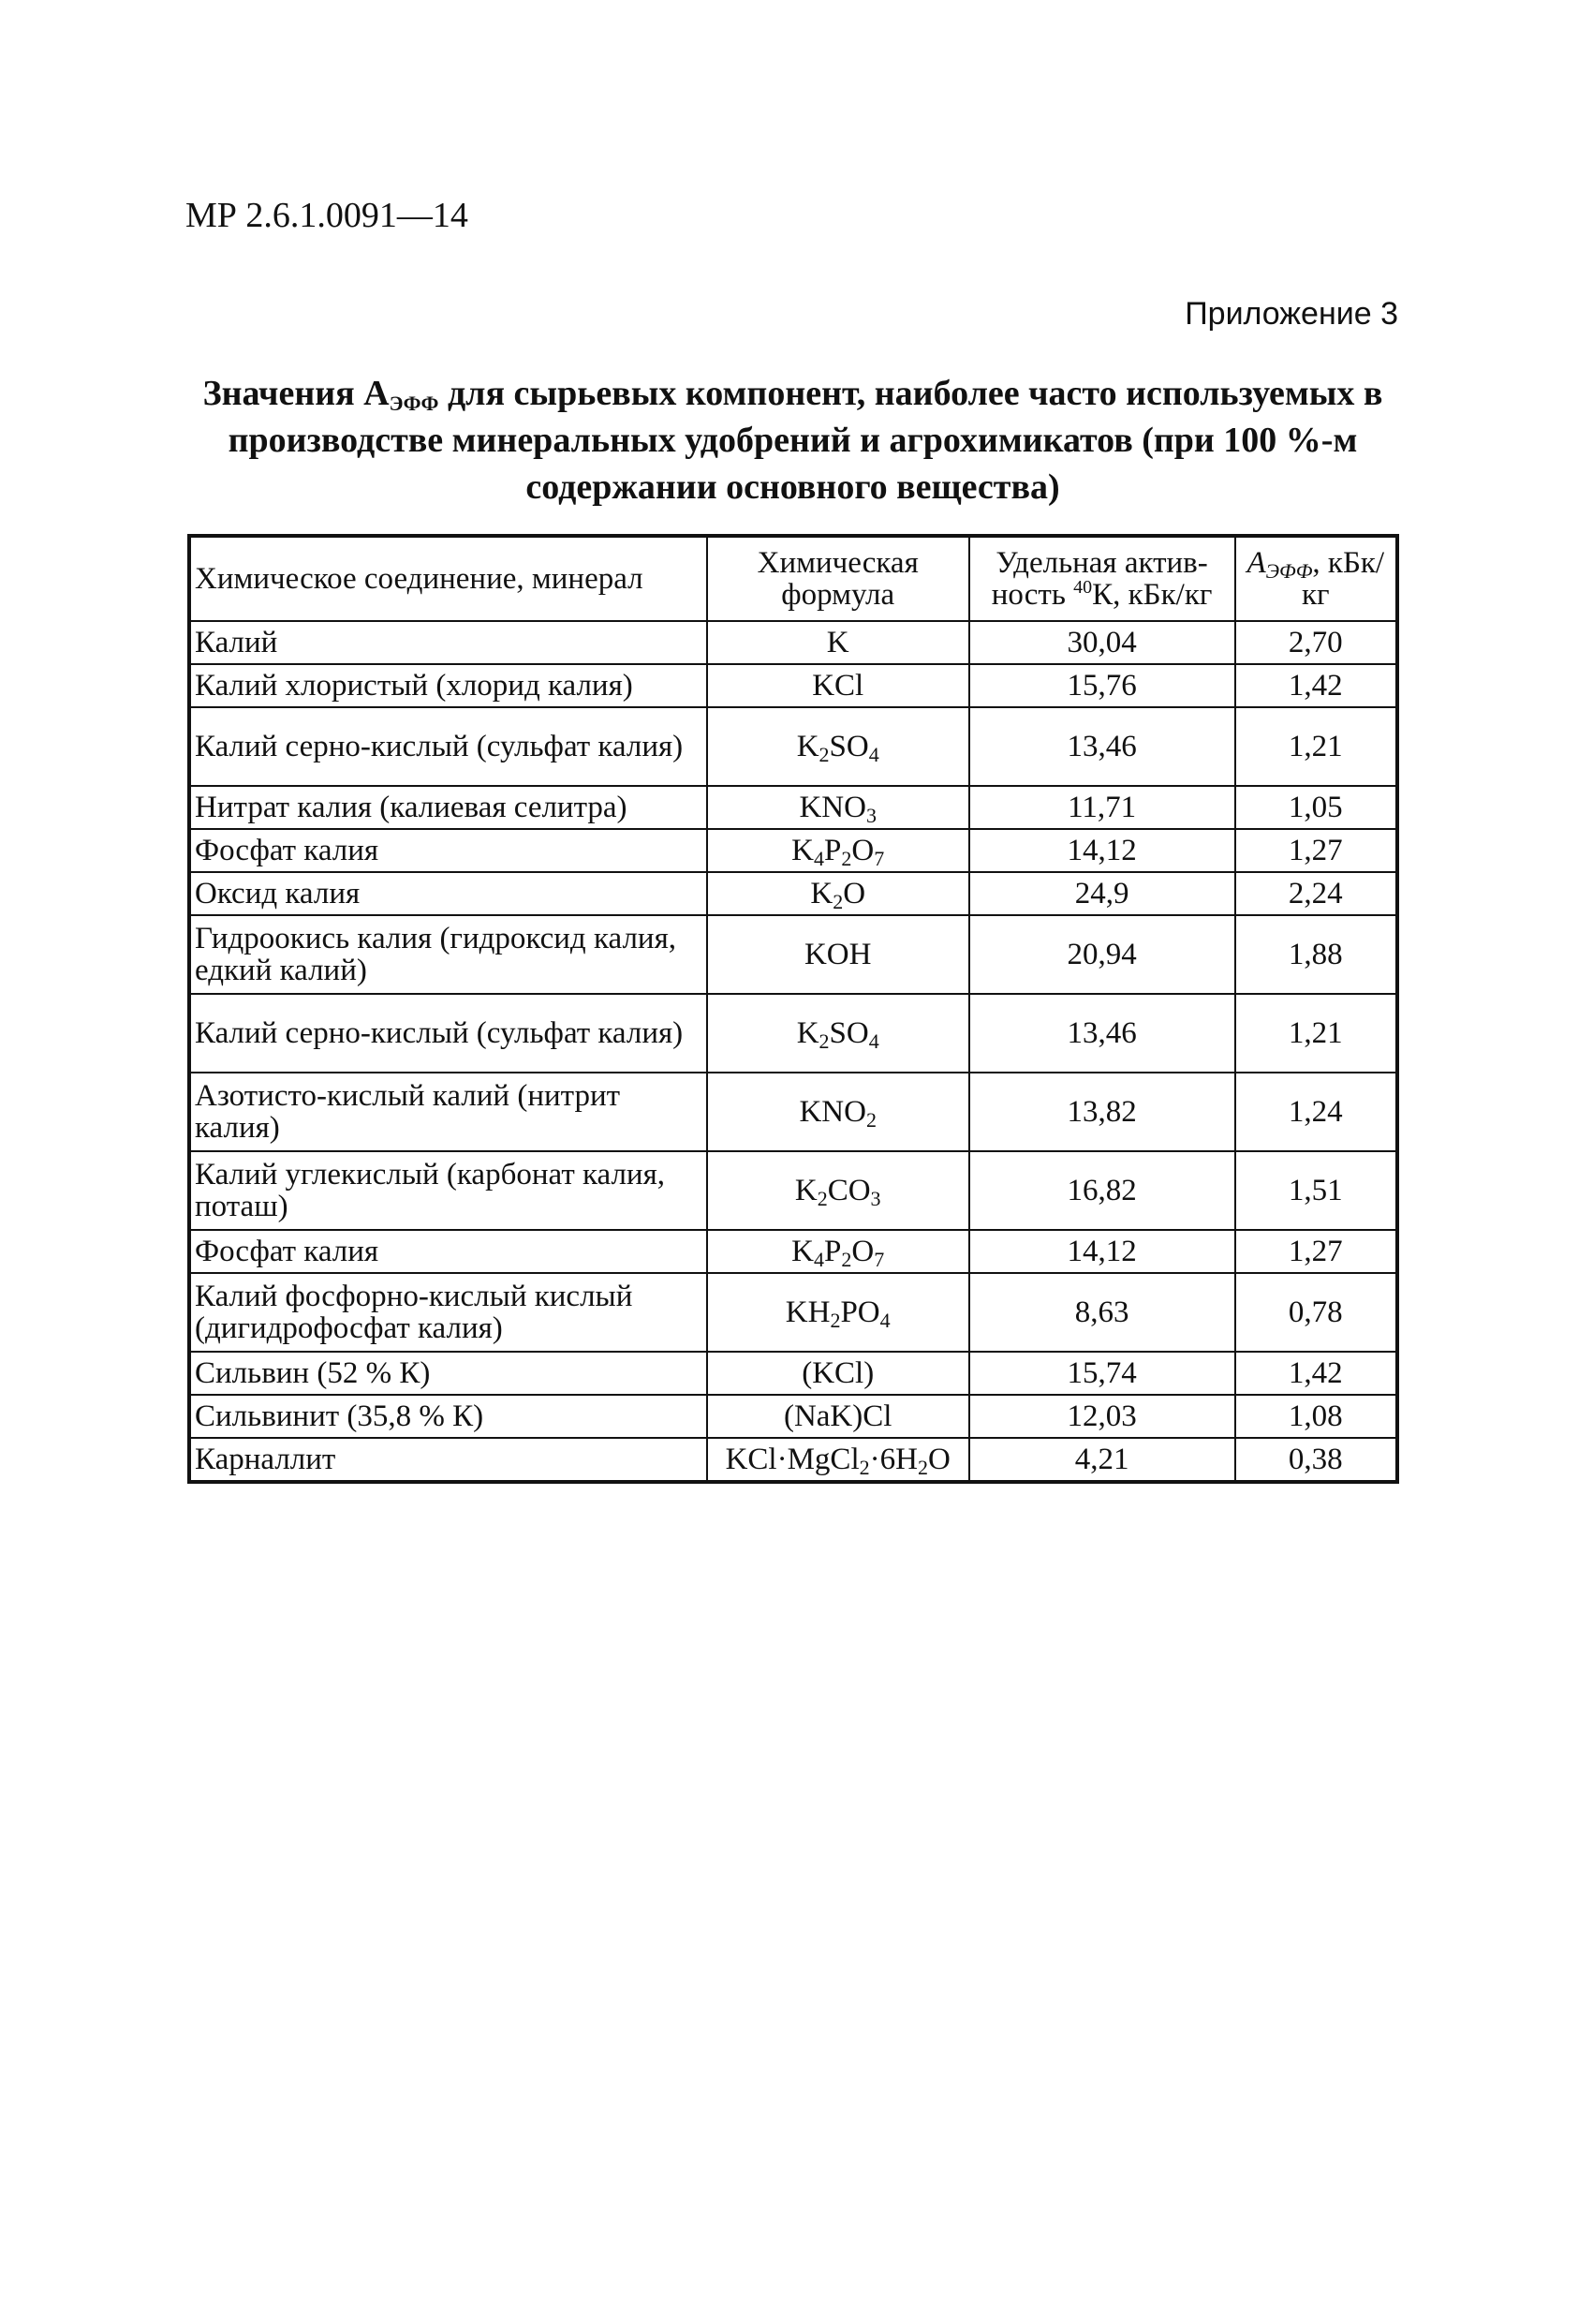 This screenshot has width=1593, height=2324. Describe the element at coordinates (837, 685) in the screenshot. I see `cell-formula: KCl` at that location.